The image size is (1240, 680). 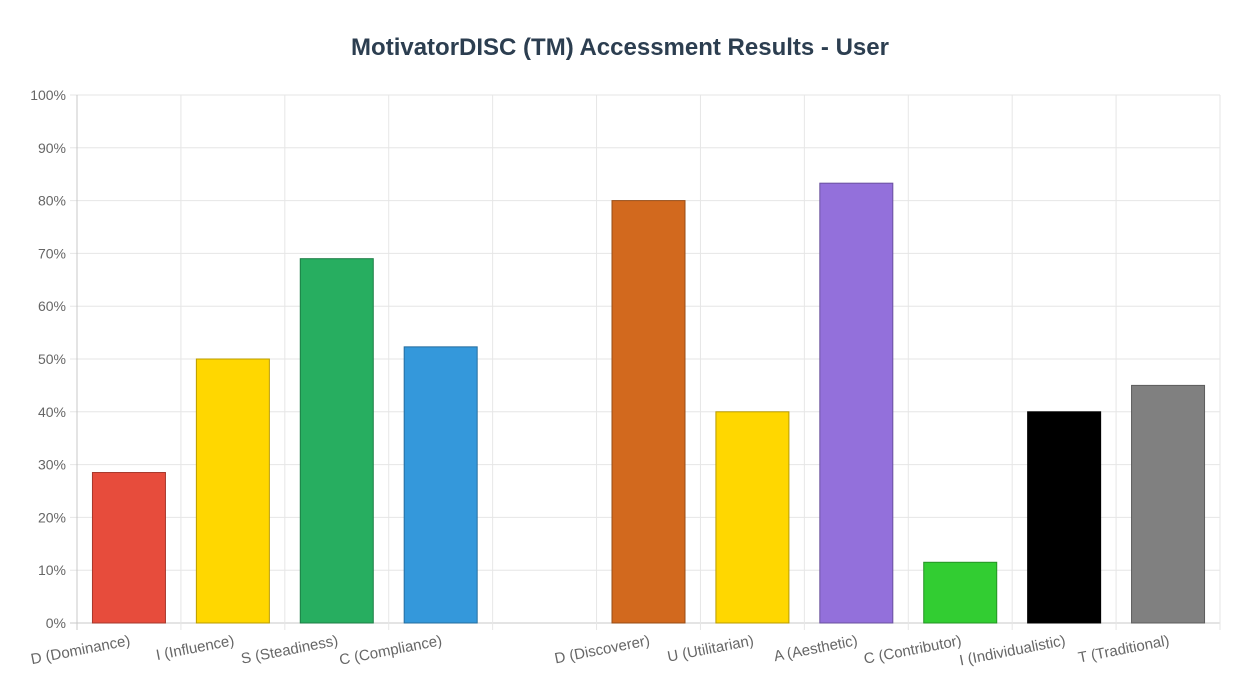 I want to click on y-tick-label: 80%, so click(x=52, y=201).